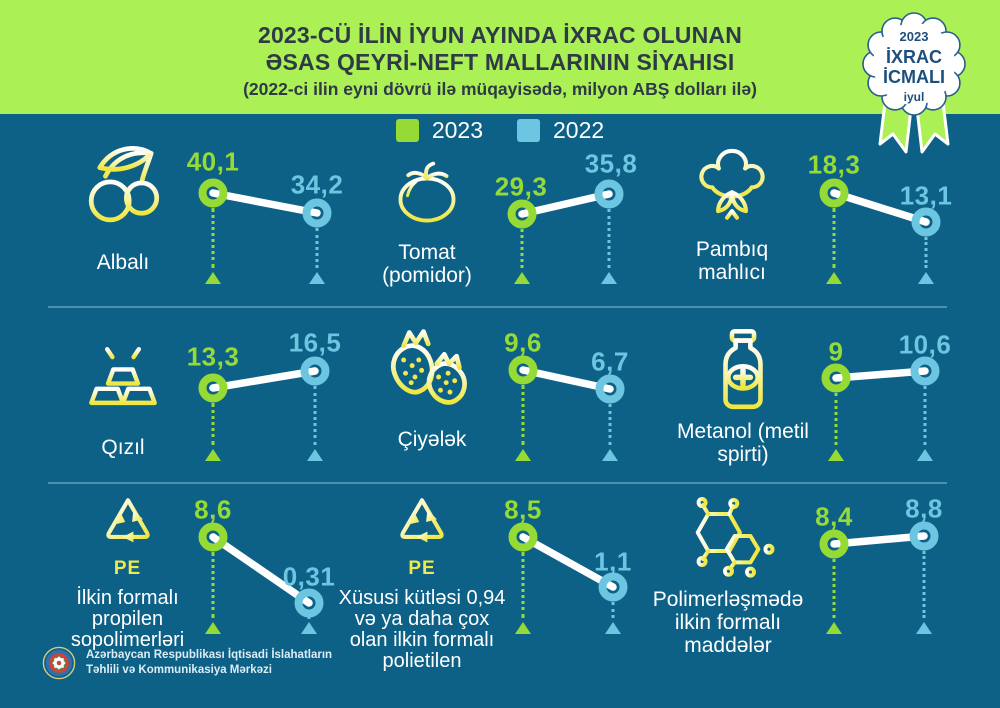 The height and width of the screenshot is (708, 1000). I want to click on albali-axis-marker-2023, so click(213, 278).